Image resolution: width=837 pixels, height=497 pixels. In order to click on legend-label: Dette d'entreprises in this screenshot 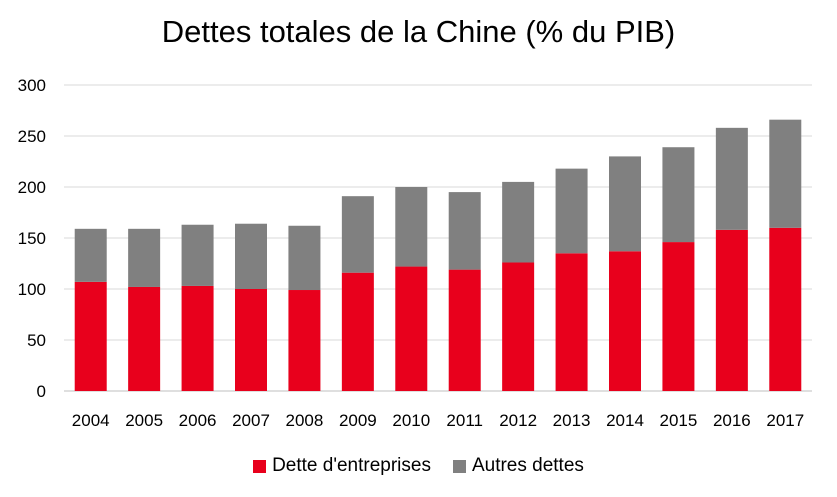, I will do `click(351, 465)`.